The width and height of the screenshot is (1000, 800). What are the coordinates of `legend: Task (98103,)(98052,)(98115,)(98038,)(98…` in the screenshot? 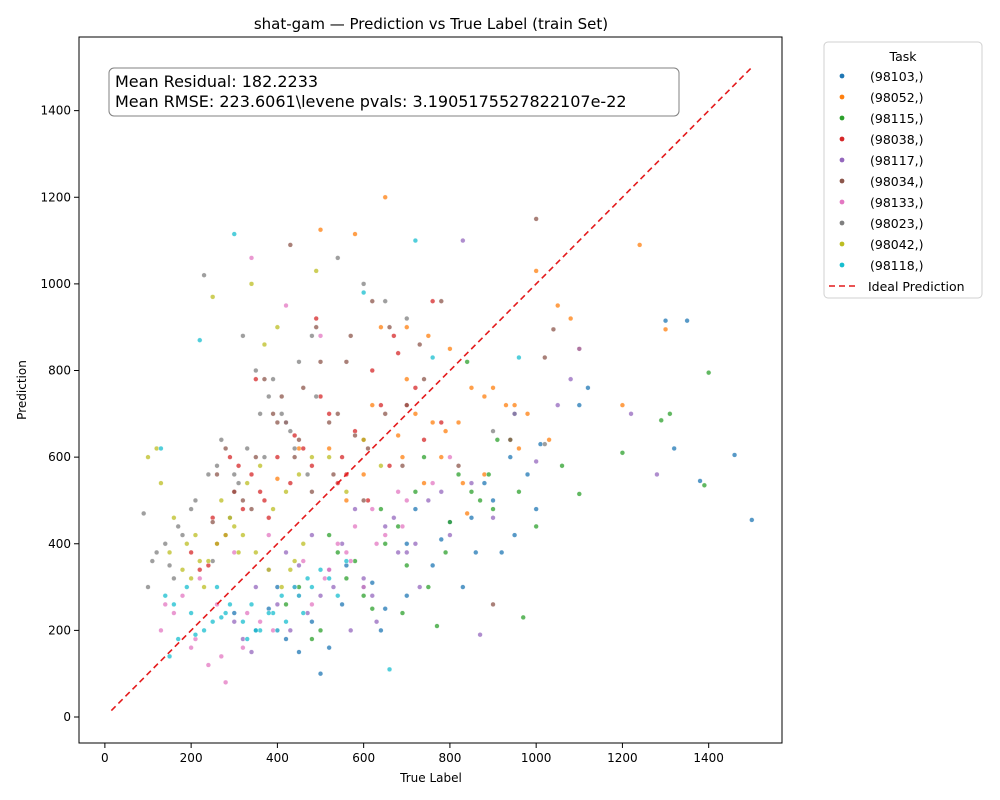 It's located at (903, 170).